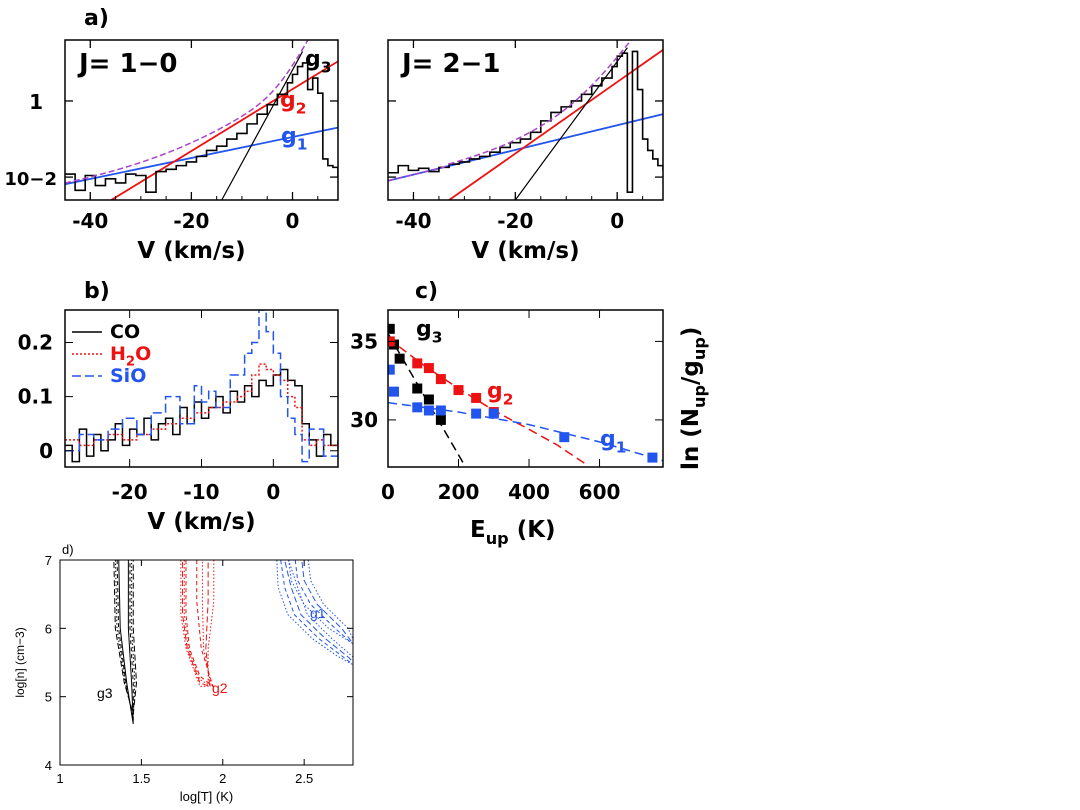 This screenshot has width=1080, height=810. I want to click on x-tick-label: 400, so click(529, 492).